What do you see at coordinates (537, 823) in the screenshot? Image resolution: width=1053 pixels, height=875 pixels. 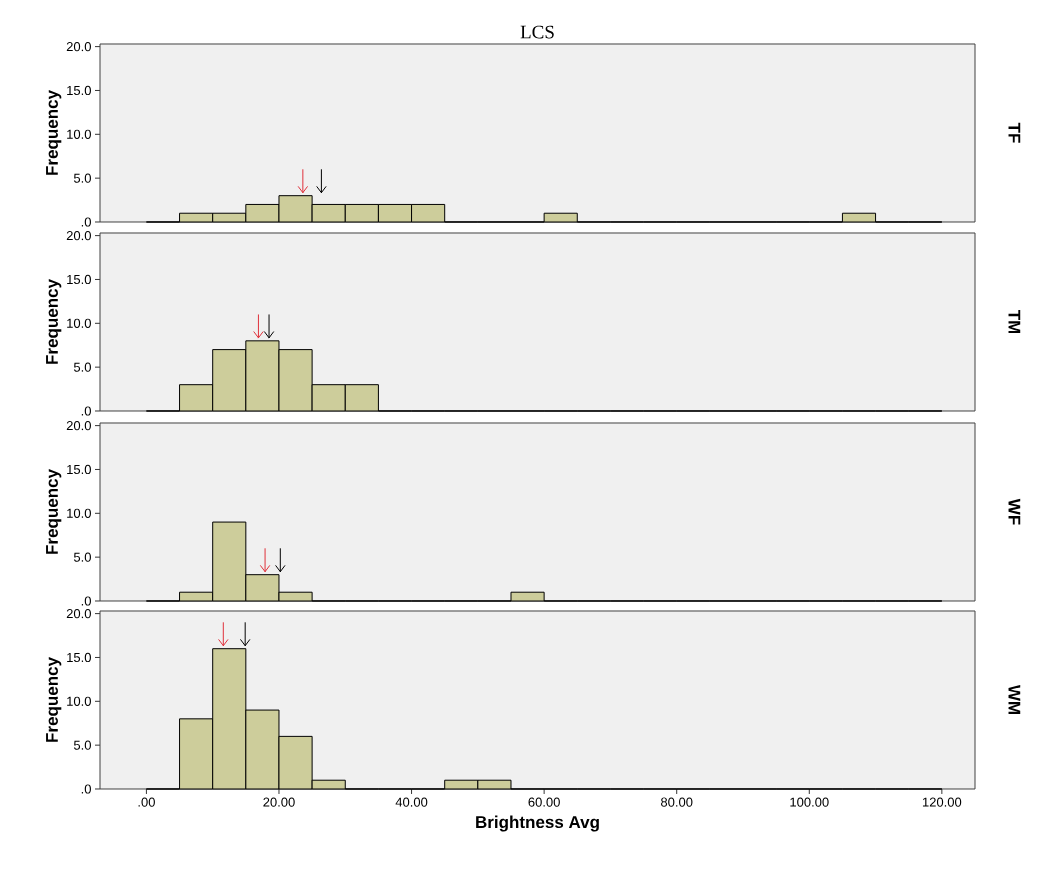 I see `x-axis-title: Brightness Avg` at bounding box center [537, 823].